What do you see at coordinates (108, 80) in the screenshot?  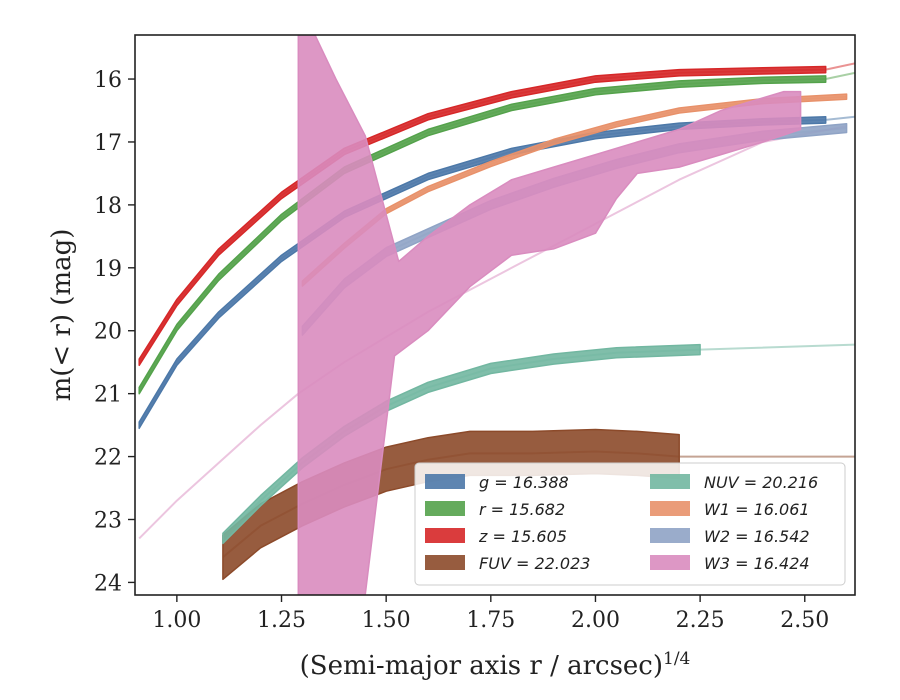 I see `y-tick-label: 16` at bounding box center [108, 80].